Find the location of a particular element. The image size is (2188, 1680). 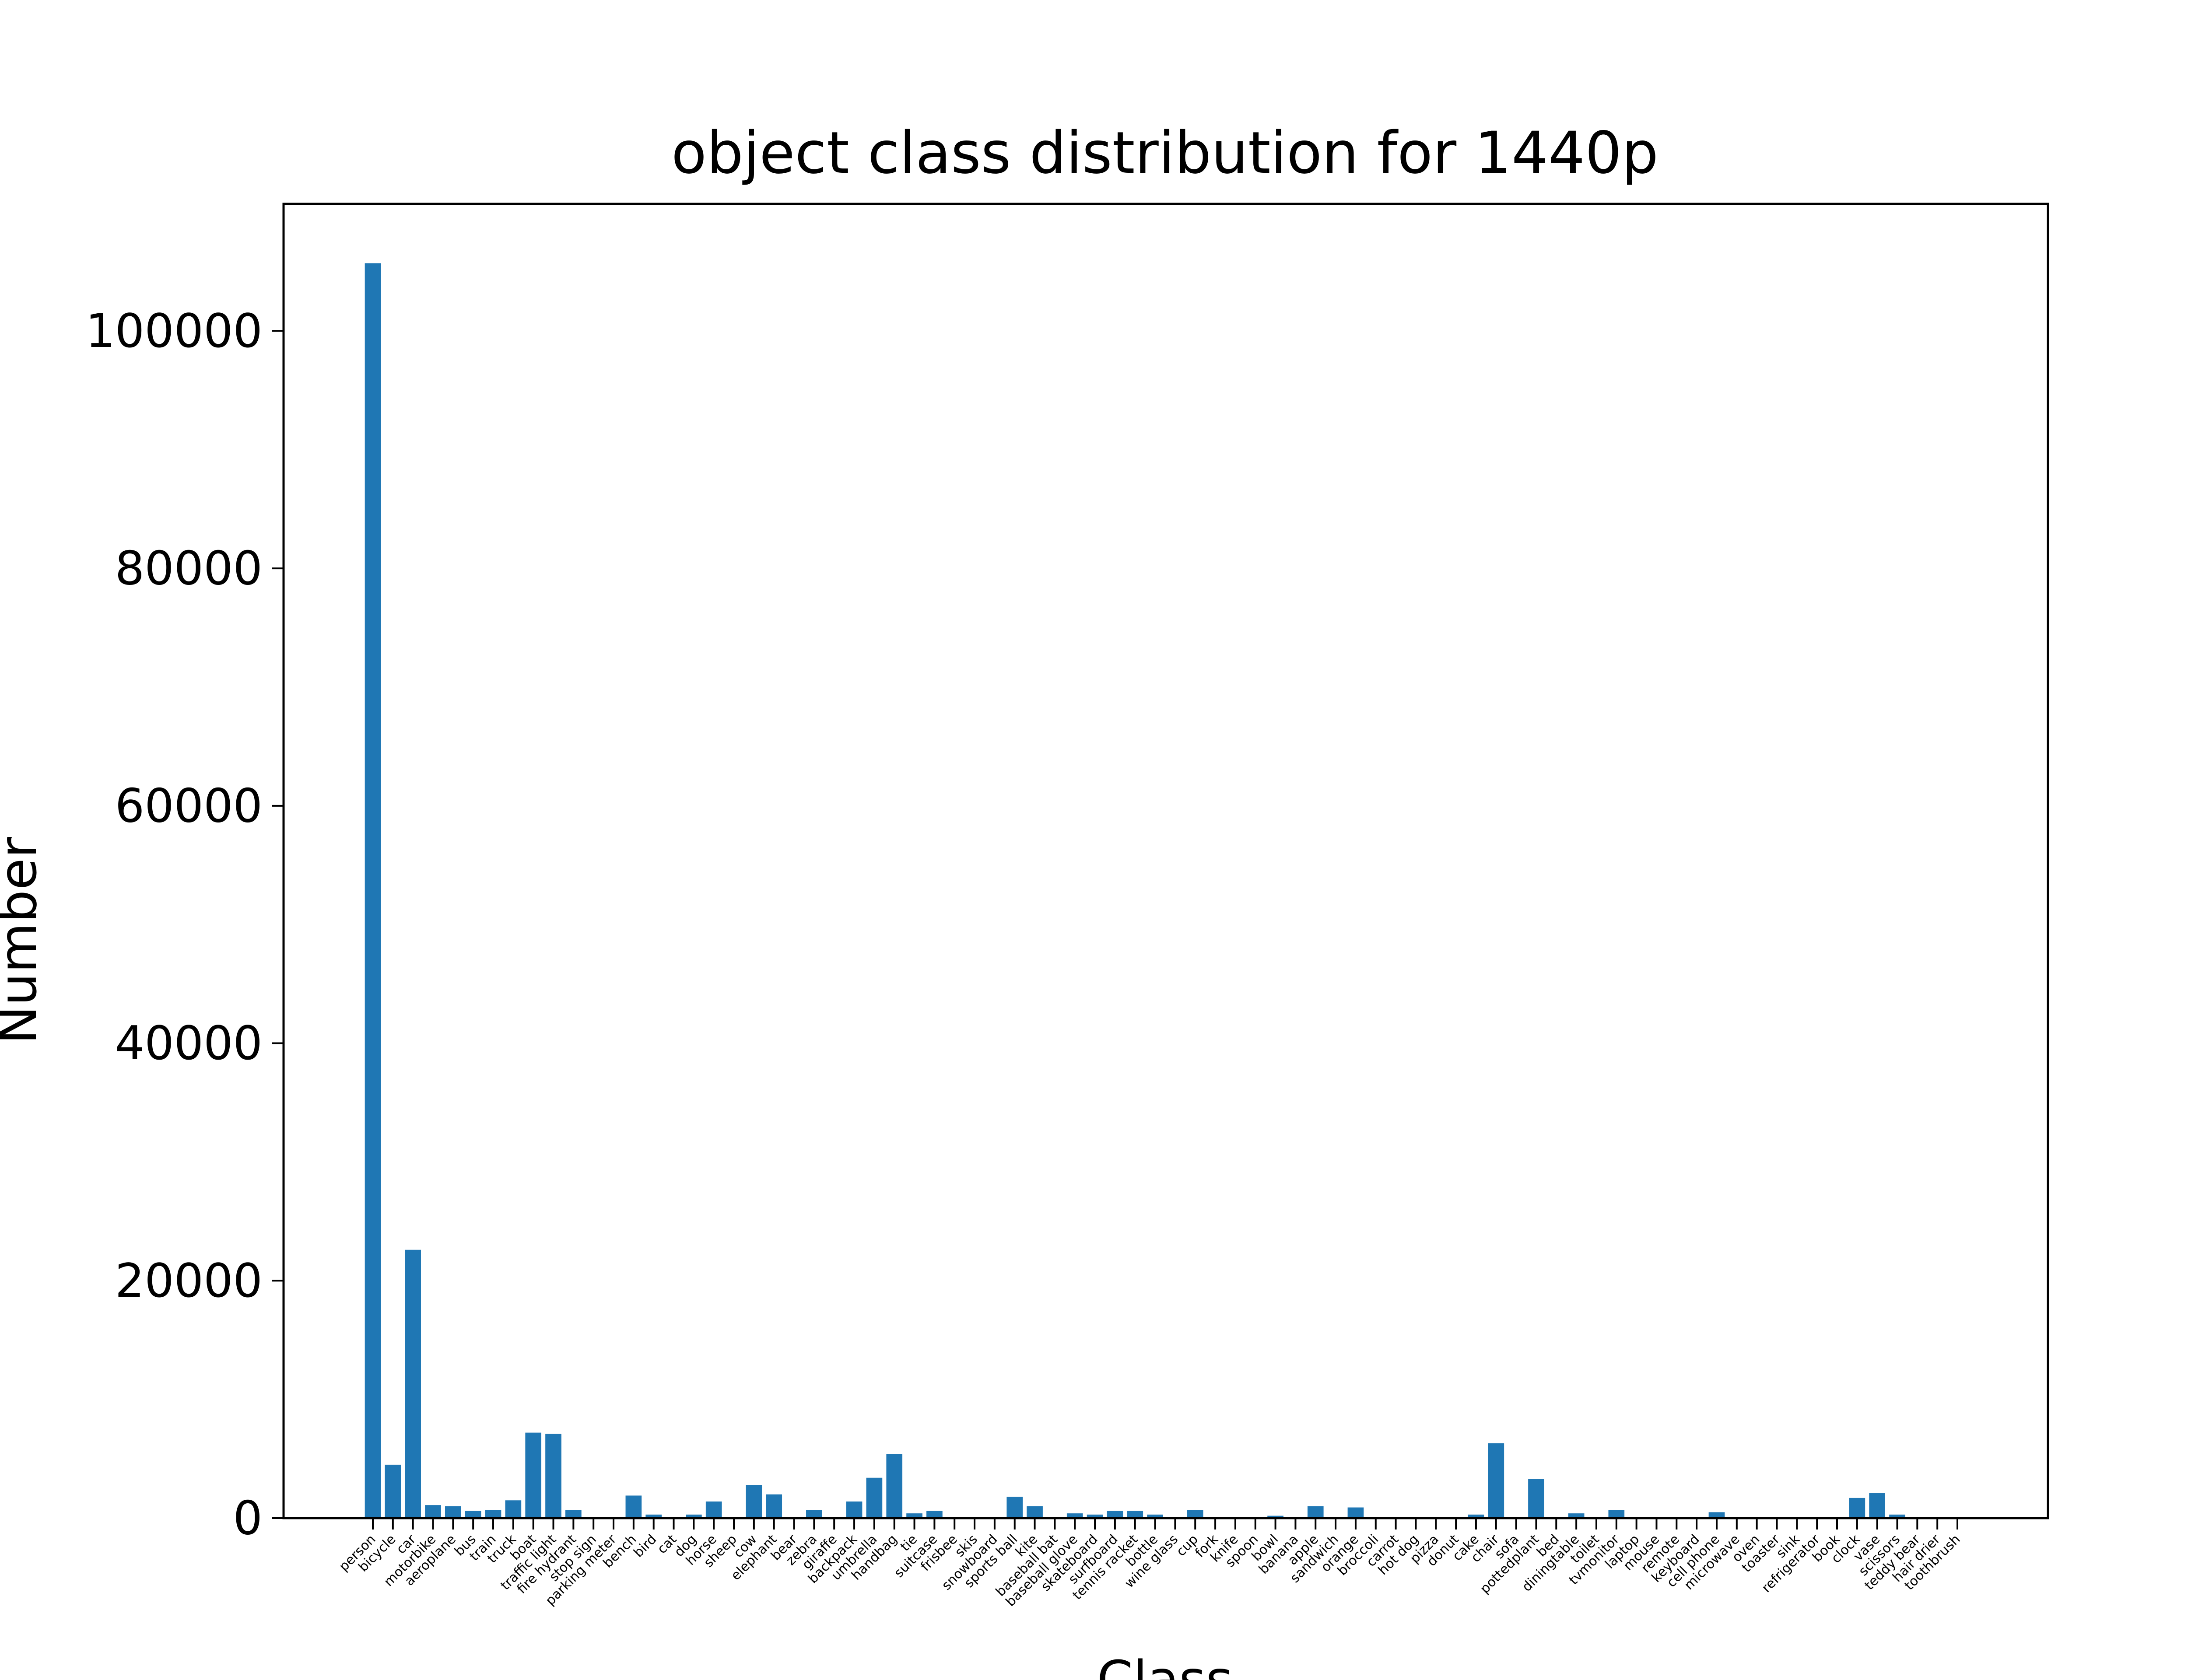

bar-train is located at coordinates (493, 1514).